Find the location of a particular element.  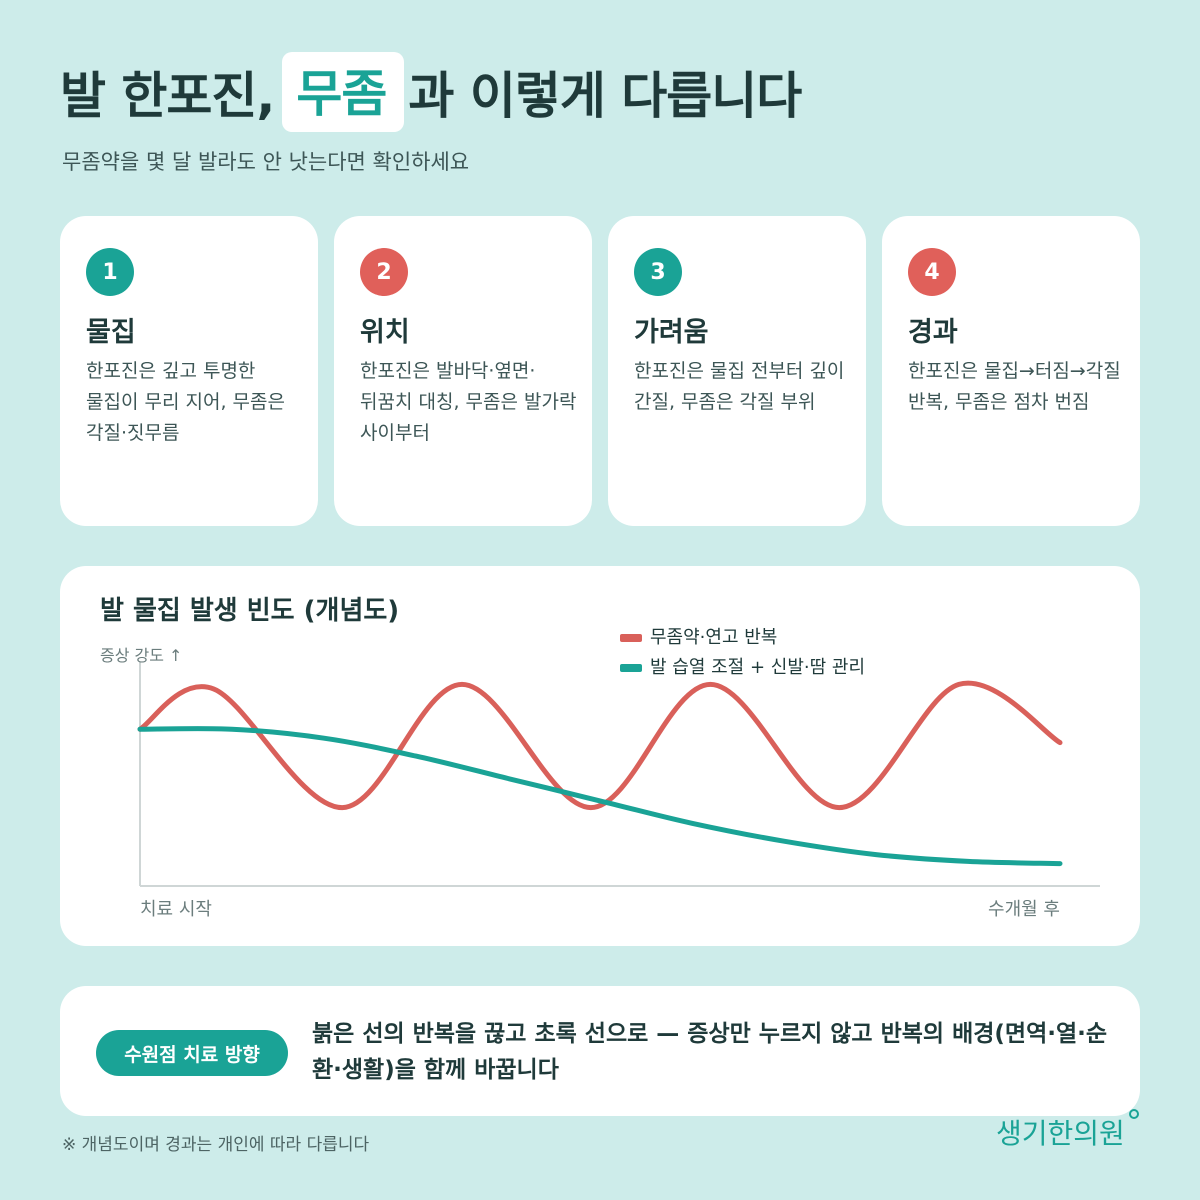

card-body: 한포진은 발바닥·옆면·뒤꿈치 대칭, 무좀은 발가락 사이부터 is located at coordinates (468, 402).